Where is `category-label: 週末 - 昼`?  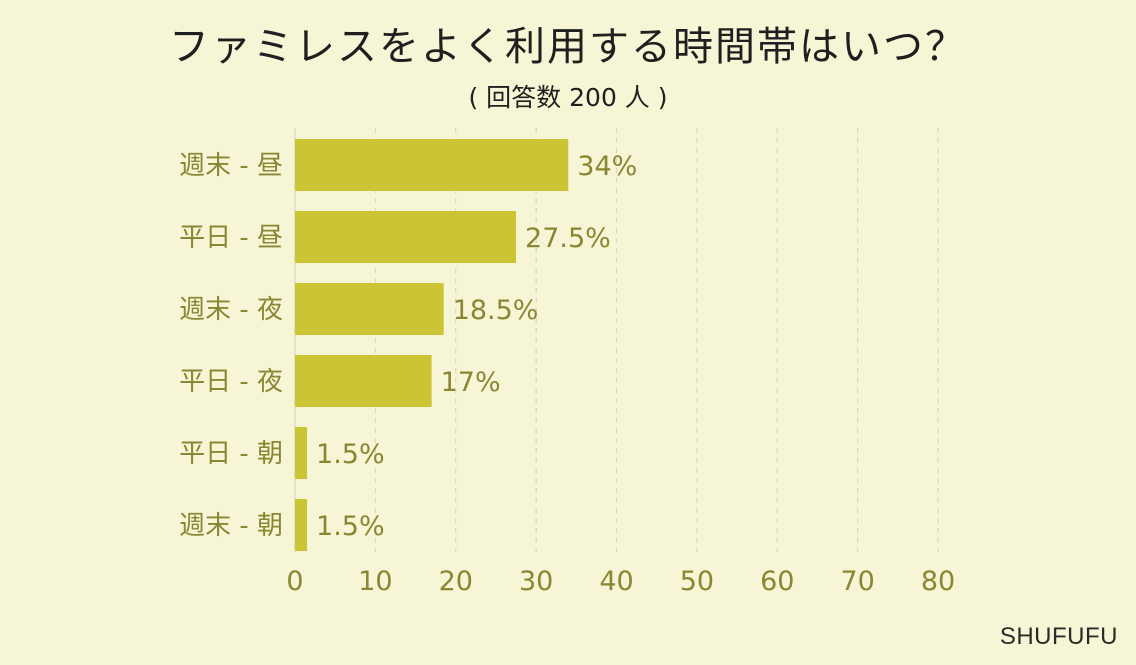
category-label: 週末 - 昼 is located at coordinates (231, 166).